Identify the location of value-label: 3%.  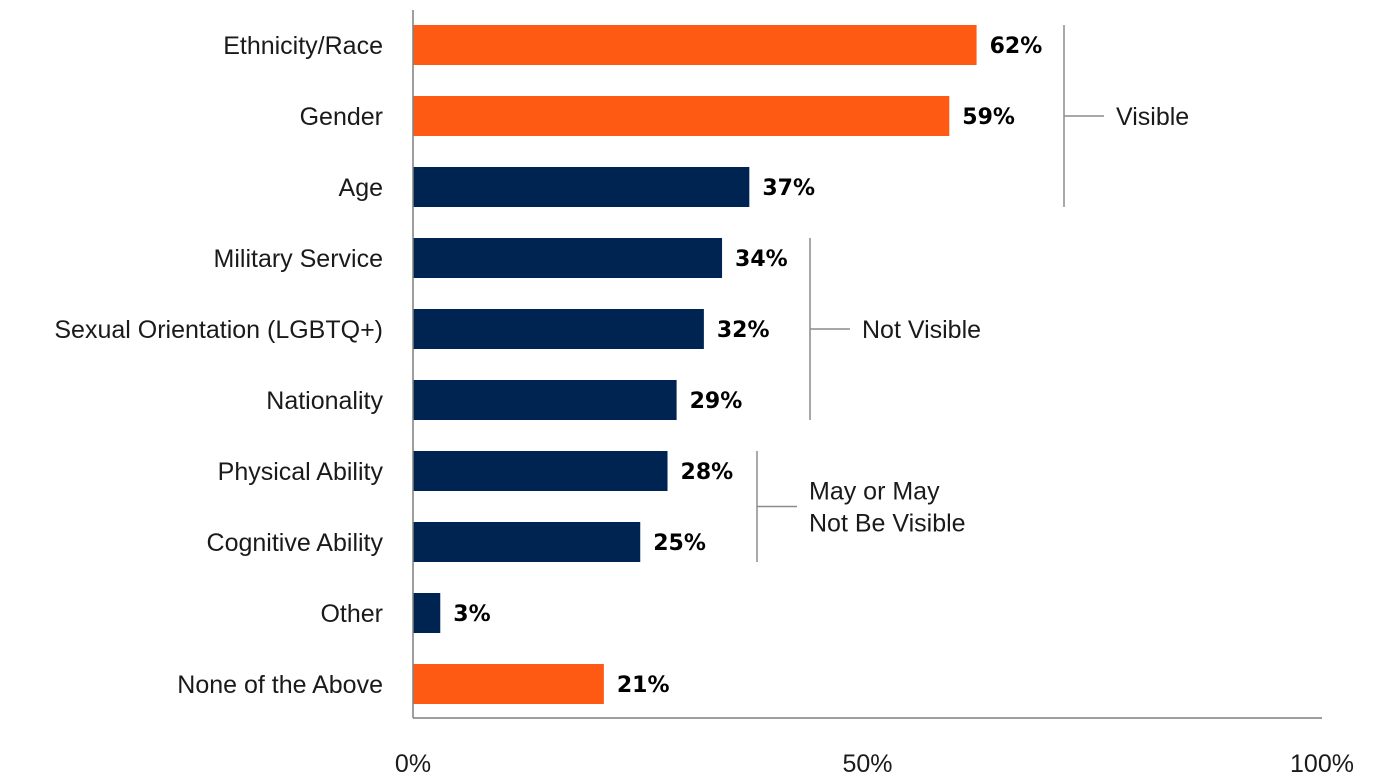
(471, 614).